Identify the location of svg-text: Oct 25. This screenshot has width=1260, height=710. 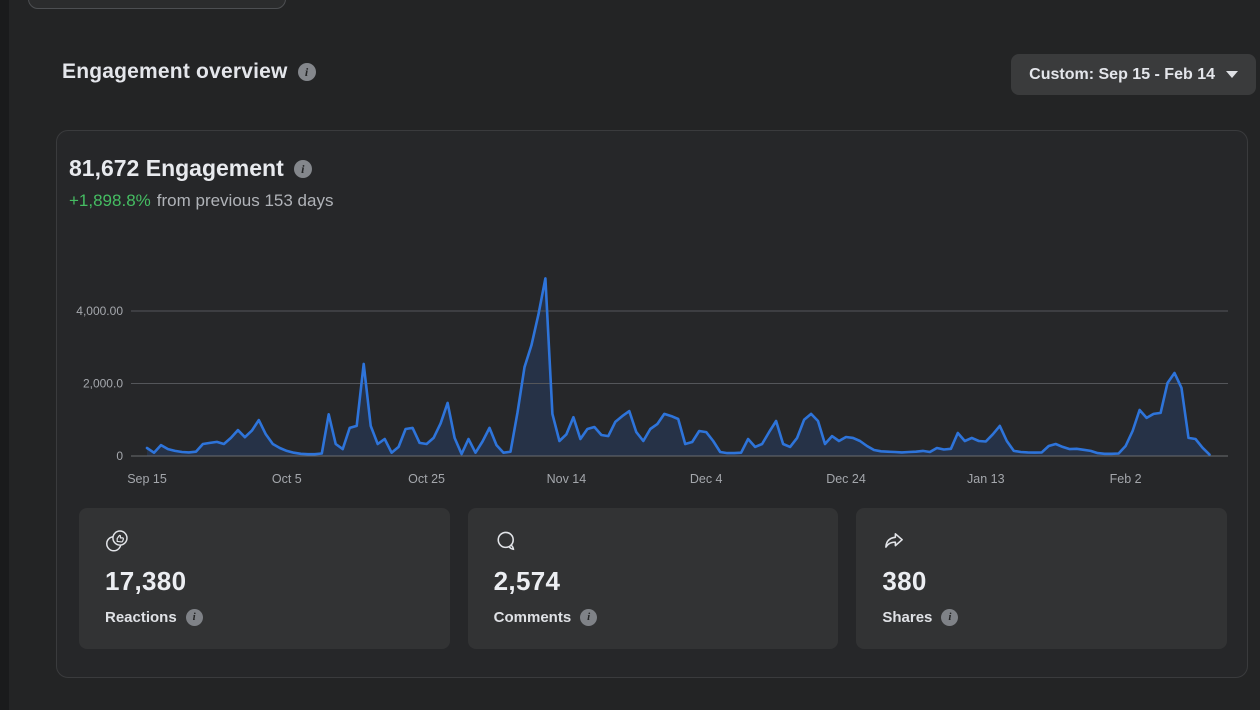
(426, 479).